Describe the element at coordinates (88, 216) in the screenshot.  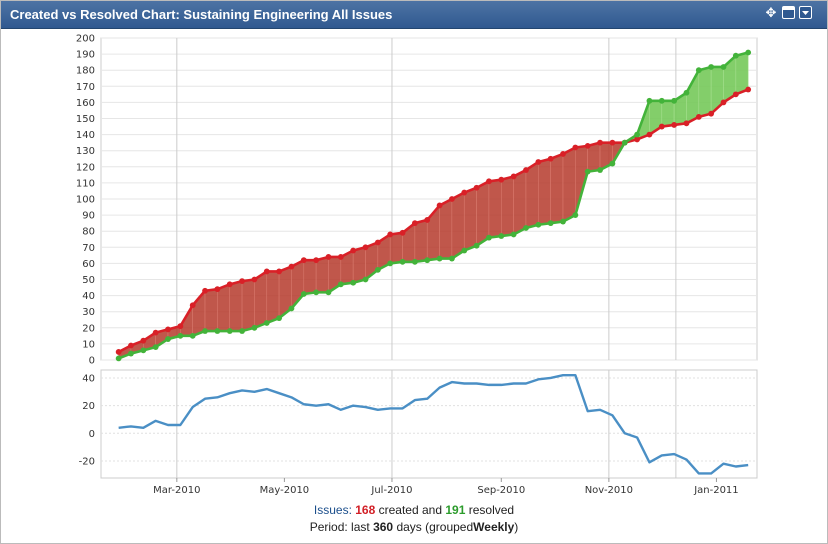
I see `y-tick-label: 90` at that location.